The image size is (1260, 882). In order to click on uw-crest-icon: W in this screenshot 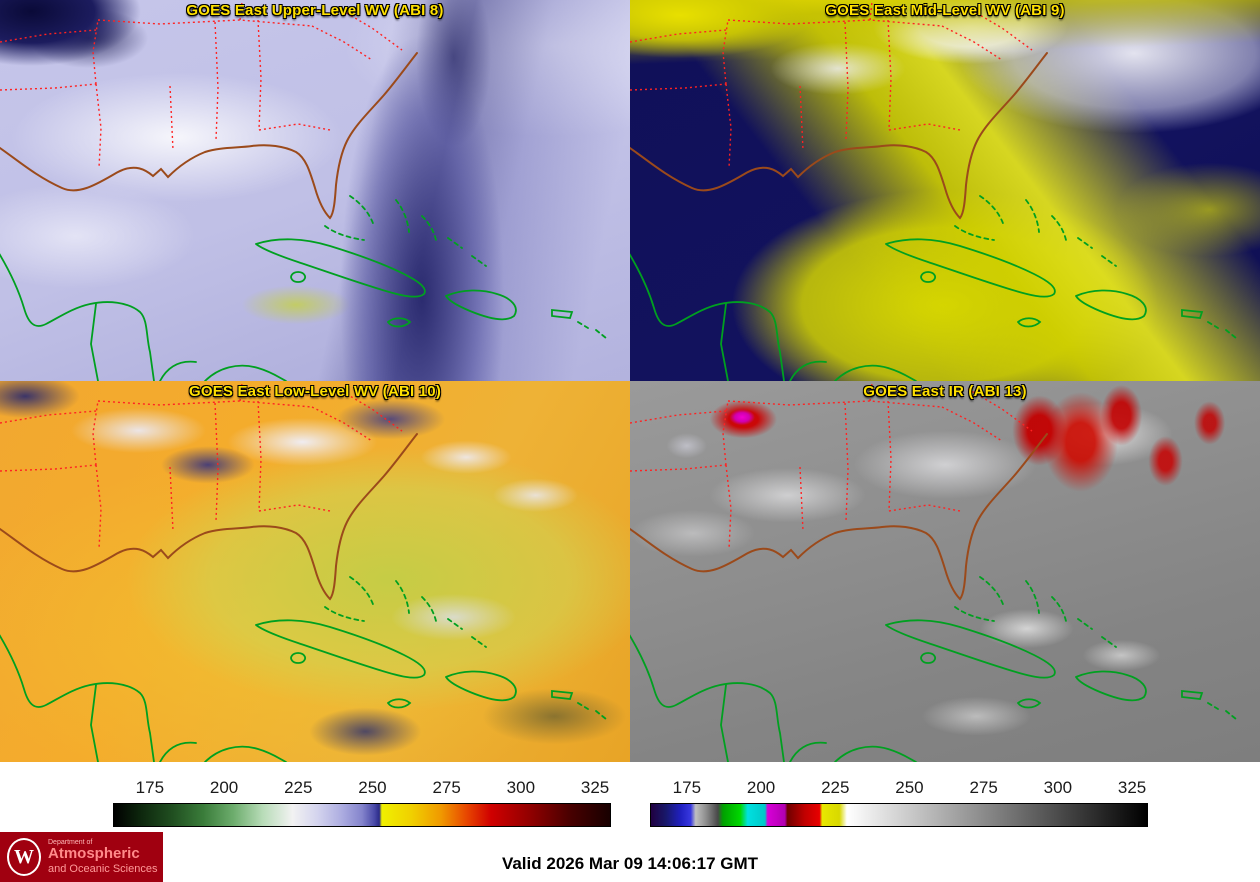, I will do `click(24, 857)`.